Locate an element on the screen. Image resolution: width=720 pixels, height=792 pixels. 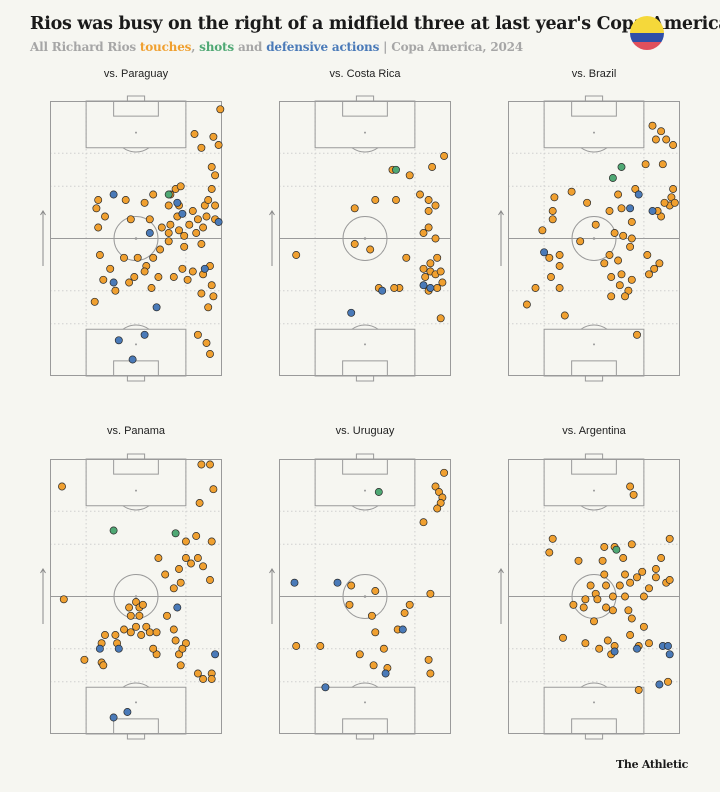
brand-logo: The Athletic is located at coordinates (652, 764).